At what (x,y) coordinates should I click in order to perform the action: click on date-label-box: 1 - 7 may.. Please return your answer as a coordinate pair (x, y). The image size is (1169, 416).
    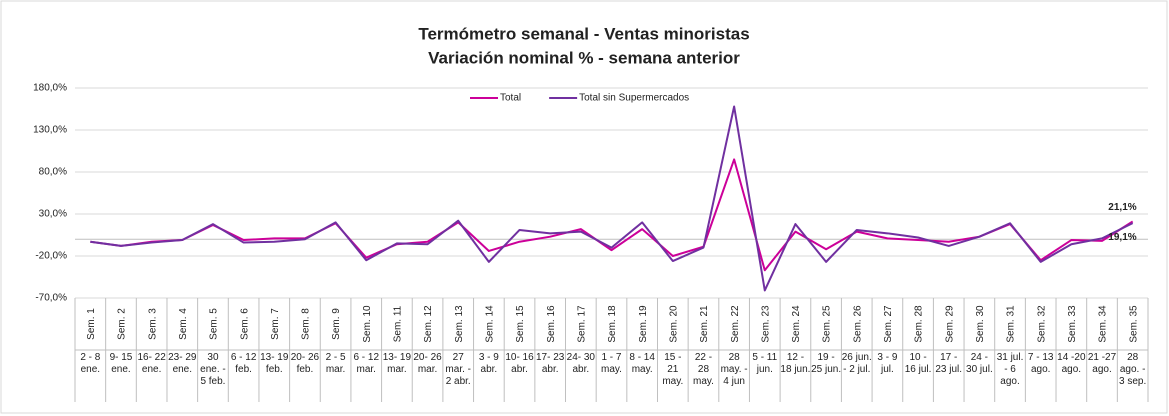
    Looking at the image, I should click on (611, 363).